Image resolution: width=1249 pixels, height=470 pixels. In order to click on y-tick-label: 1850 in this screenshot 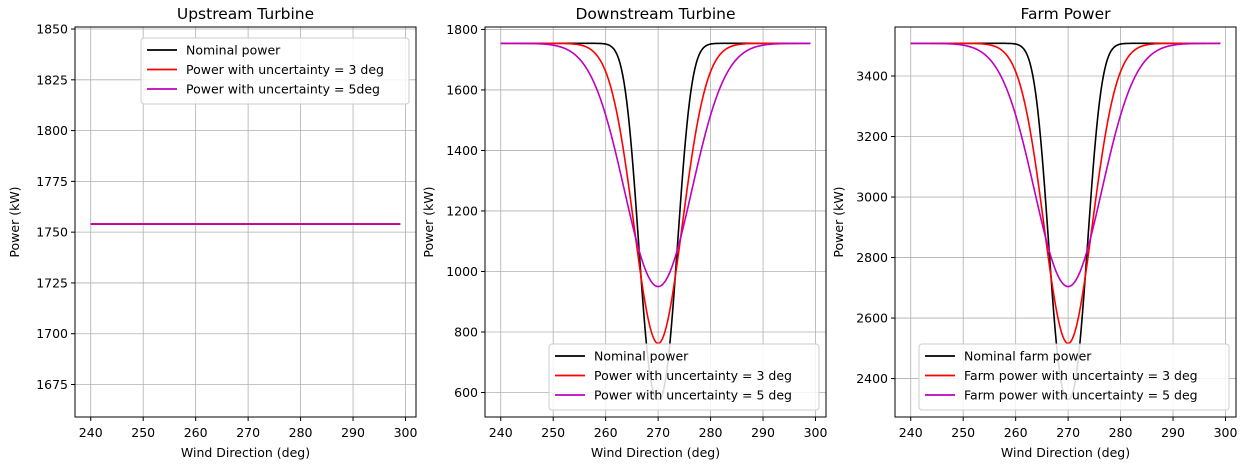, I will do `click(52, 29)`.